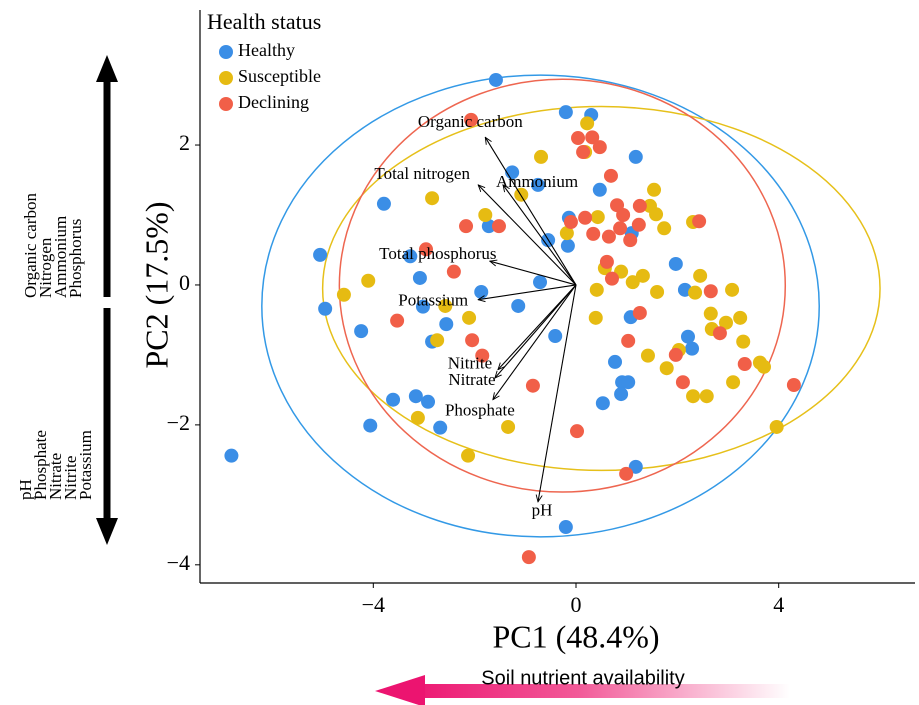 The height and width of the screenshot is (705, 919). Describe the element at coordinates (373, 604) in the screenshot. I see `x-tick-label: −4` at that location.